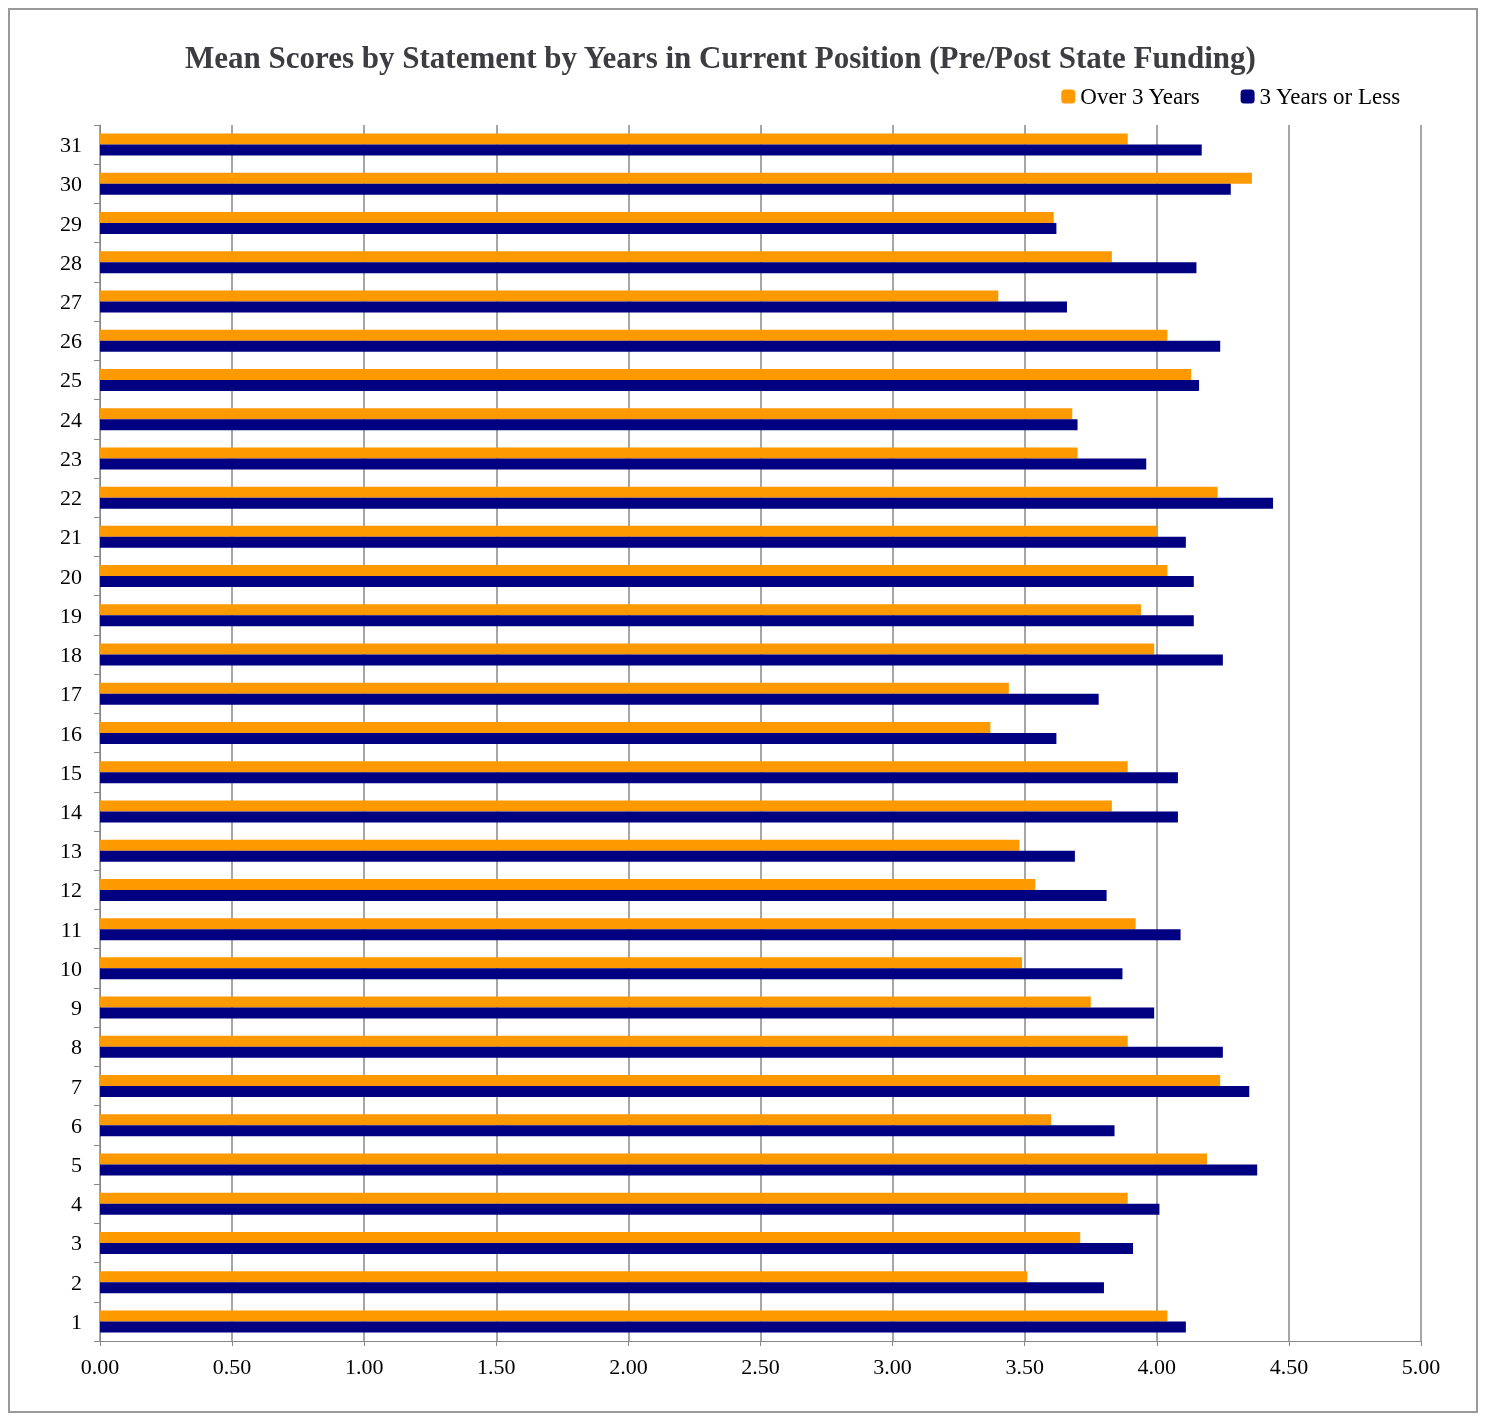 Image resolution: width=1487 pixels, height=1424 pixels. Describe the element at coordinates (71, 694) in the screenshot. I see `y-tick-label: 17` at that location.